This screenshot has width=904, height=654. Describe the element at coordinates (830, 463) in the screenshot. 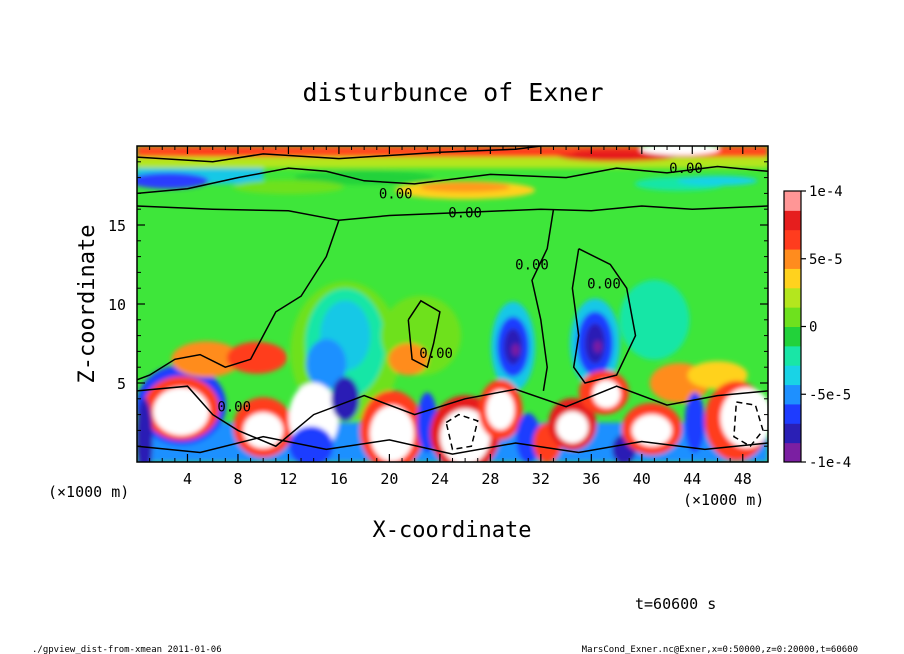

I see `colorbar-tick-label: -1e-4` at that location.